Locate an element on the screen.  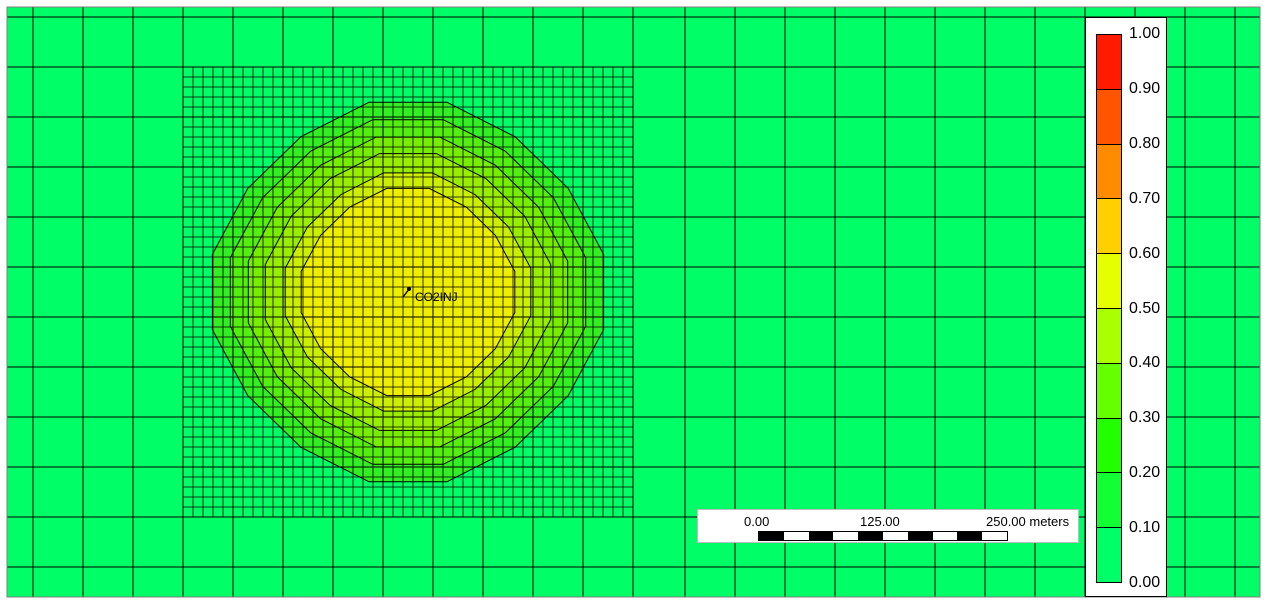
legend-color-bar is located at coordinates (1109, 308).